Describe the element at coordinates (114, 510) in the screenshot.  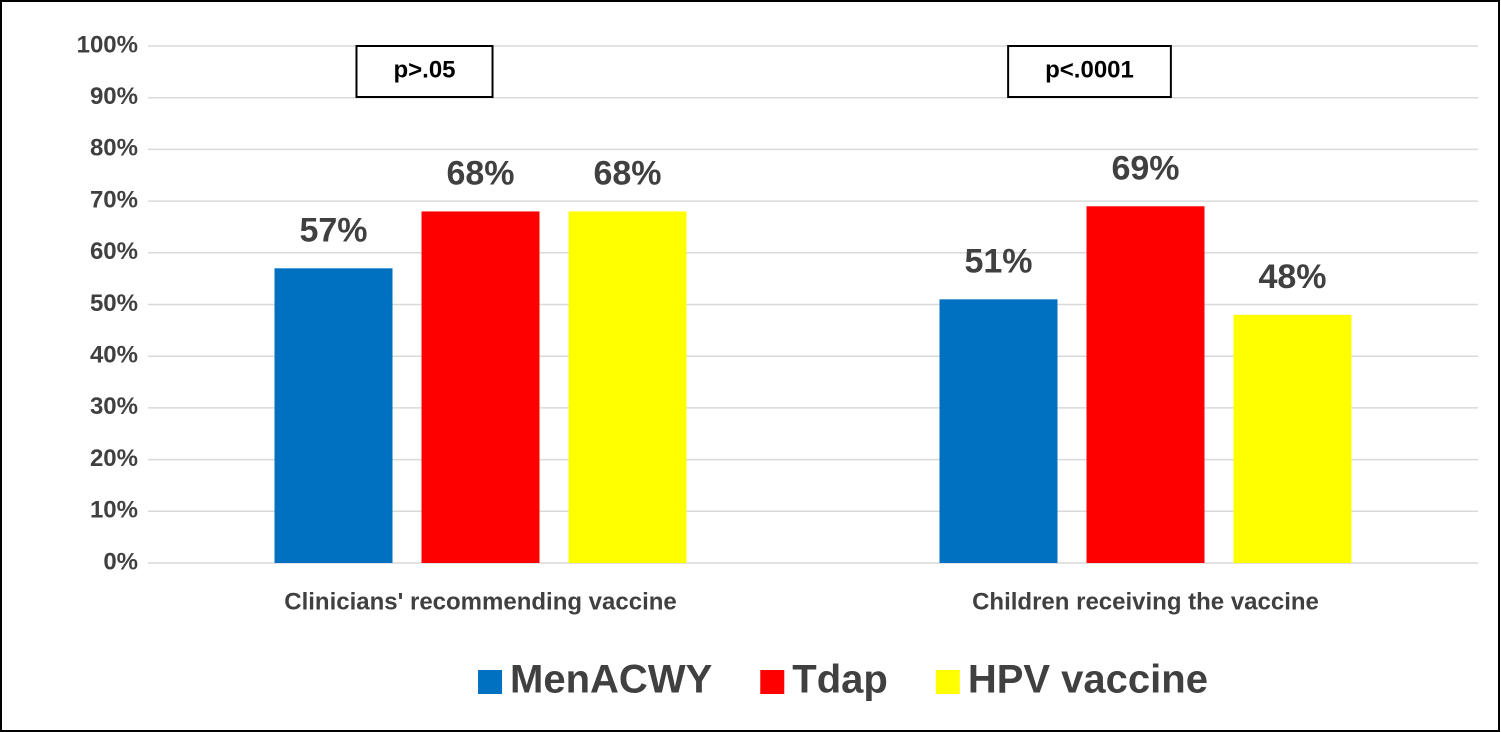
I see `y-tick-label: 10%` at that location.